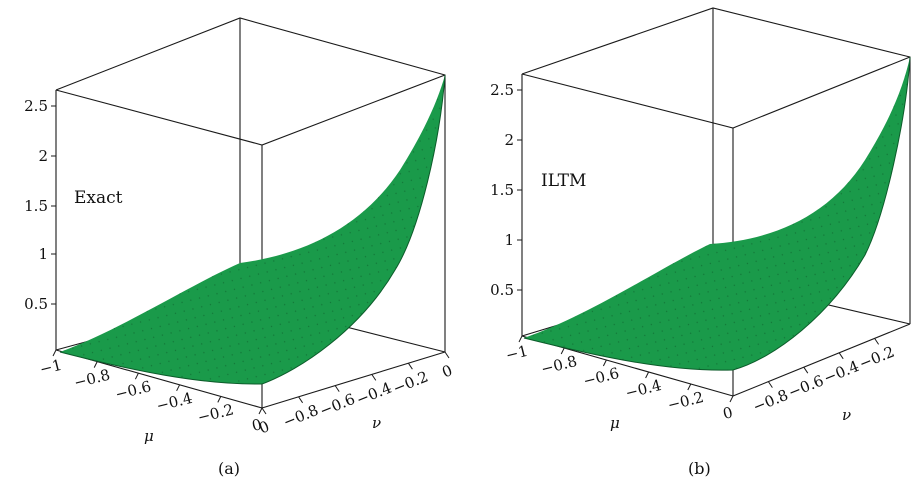 Image resolution: width=916 pixels, height=485 pixels. I want to click on box-top-front-b, so click(716, 92).